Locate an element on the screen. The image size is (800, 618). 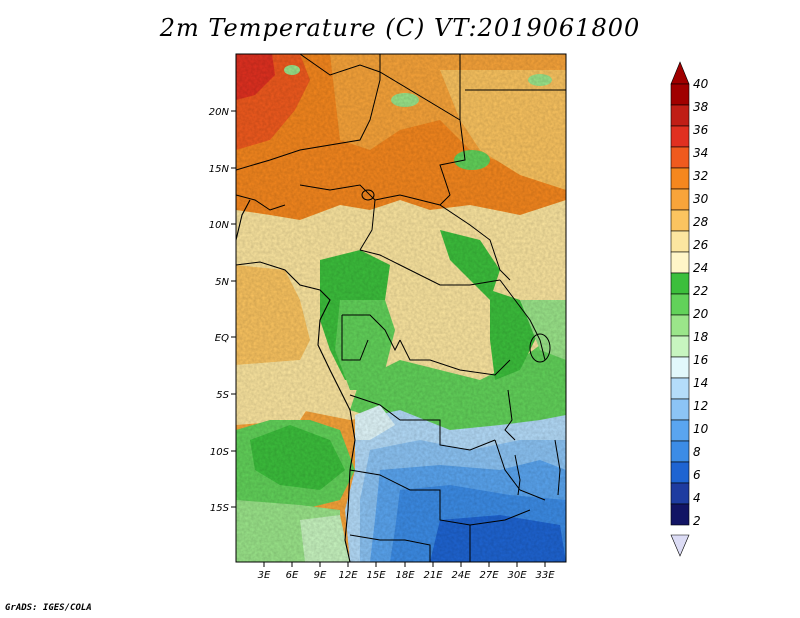
colorbar-label: 12 is located at coordinates (700, 406).